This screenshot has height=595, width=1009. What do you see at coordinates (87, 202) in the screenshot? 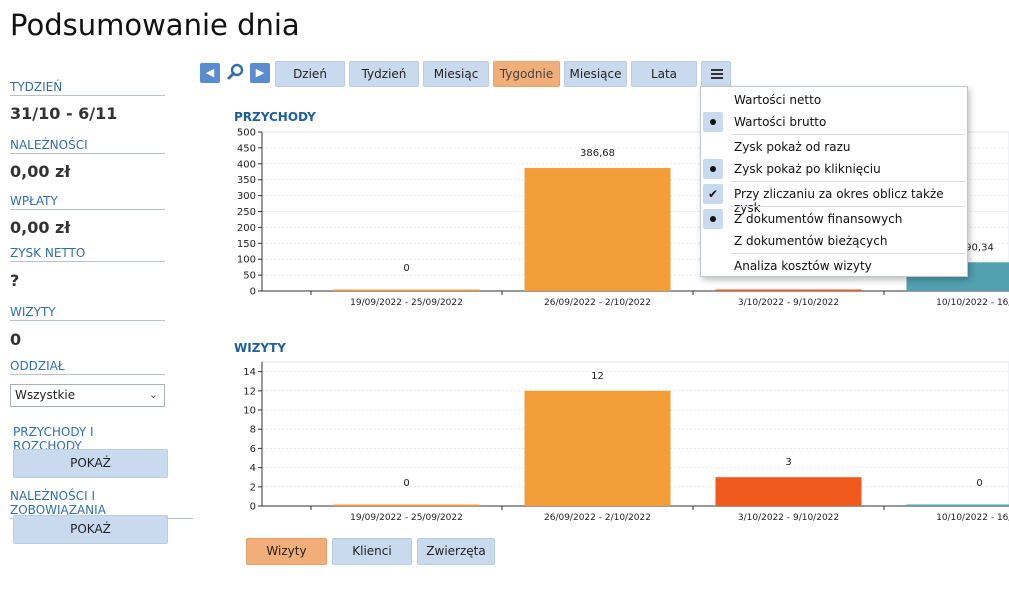
I see `payments-label: WPŁATY` at bounding box center [87, 202].